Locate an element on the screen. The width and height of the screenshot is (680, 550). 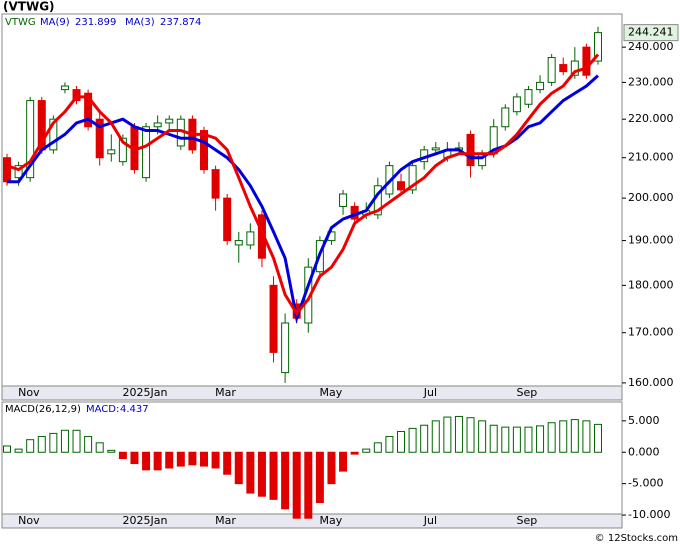
y-tick-label: 220.000 is located at coordinates (651, 118).